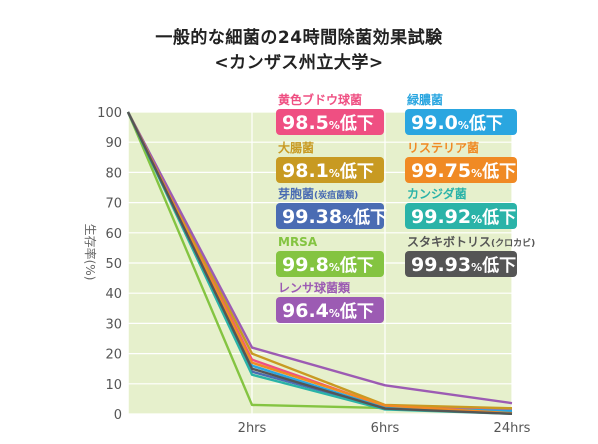 The image size is (598, 444). I want to click on legend-value: 98.5%低下, so click(328, 123).